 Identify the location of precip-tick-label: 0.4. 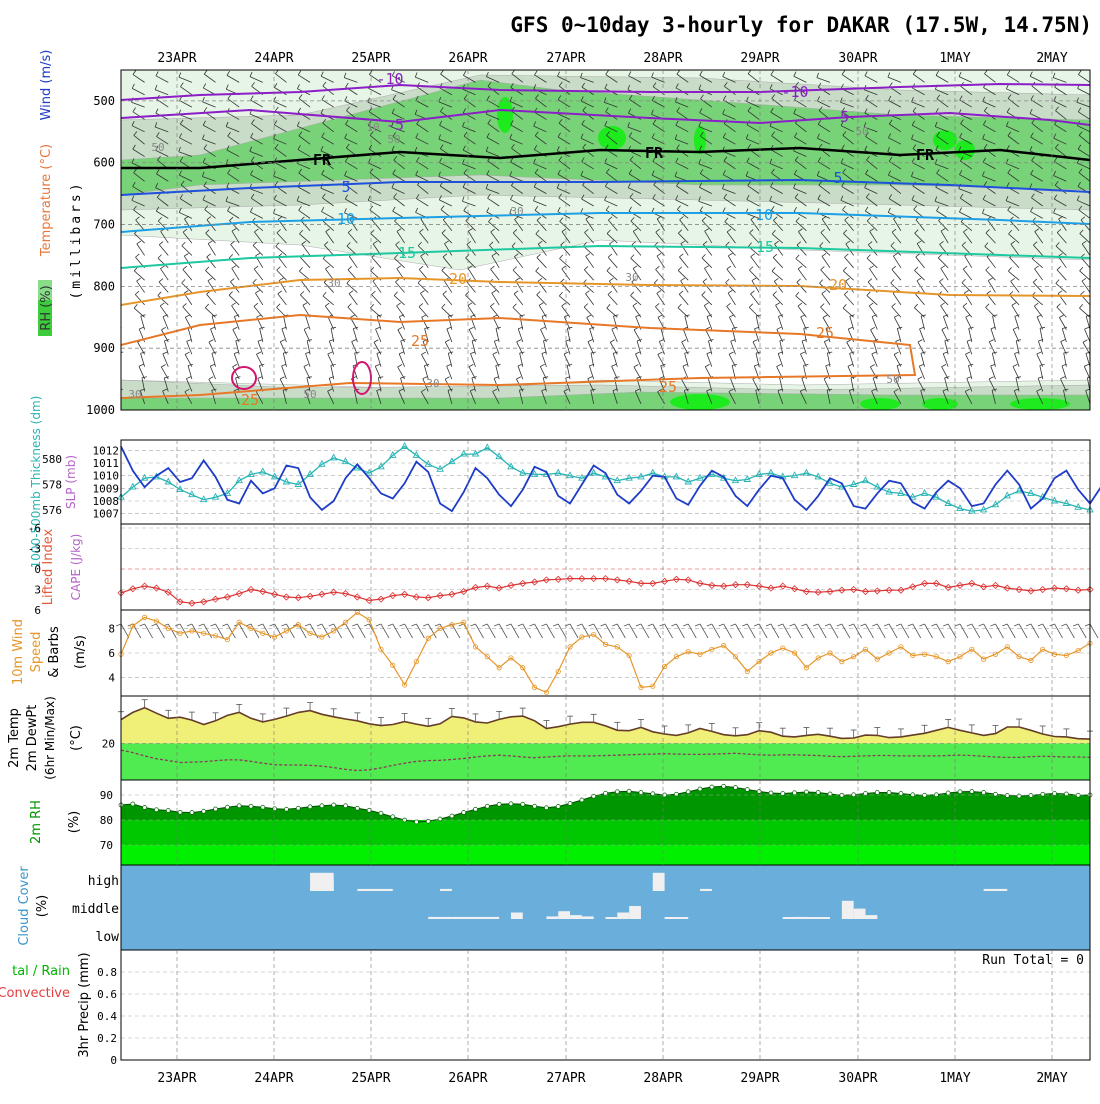
(107, 1016).